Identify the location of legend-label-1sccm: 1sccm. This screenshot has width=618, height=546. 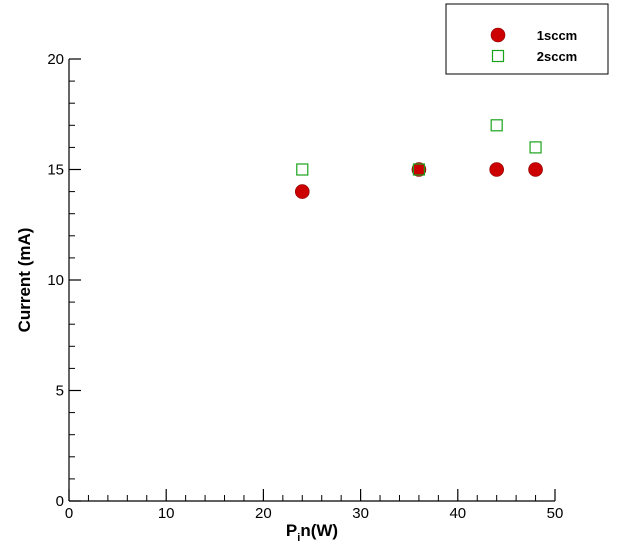
(557, 35).